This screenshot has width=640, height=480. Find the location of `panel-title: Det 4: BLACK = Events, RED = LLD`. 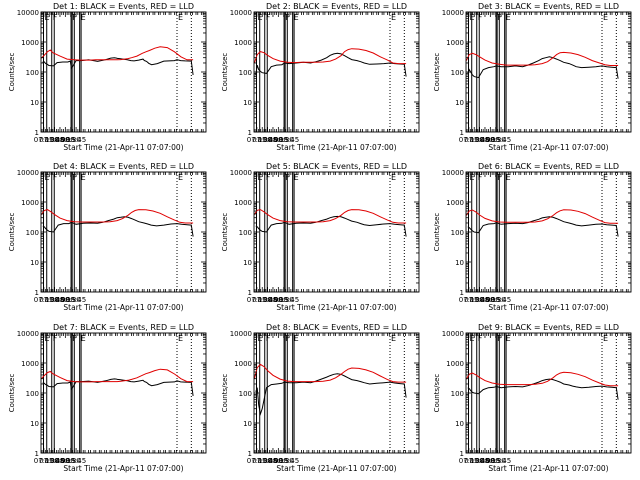

panel-title: Det 4: BLACK = Events, RED = LLD is located at coordinates (123, 166).